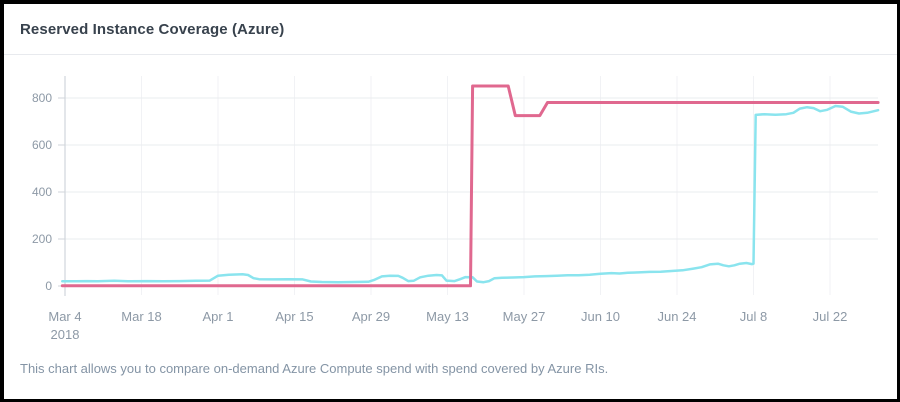  Describe the element at coordinates (65, 334) in the screenshot. I see `x-axis-year-label: 2018` at that location.